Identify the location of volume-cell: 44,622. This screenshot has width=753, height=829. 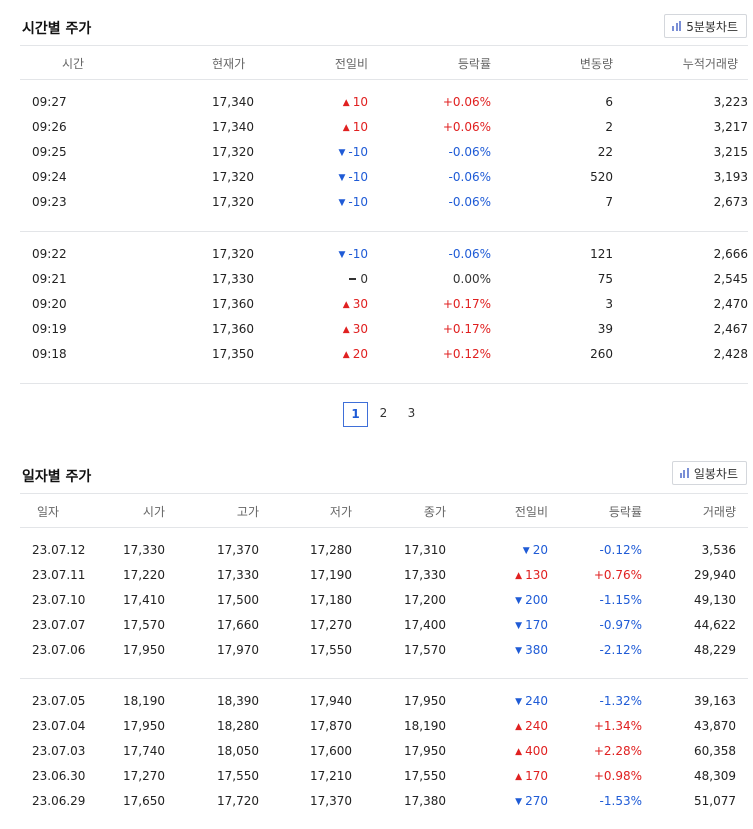
(715, 625).